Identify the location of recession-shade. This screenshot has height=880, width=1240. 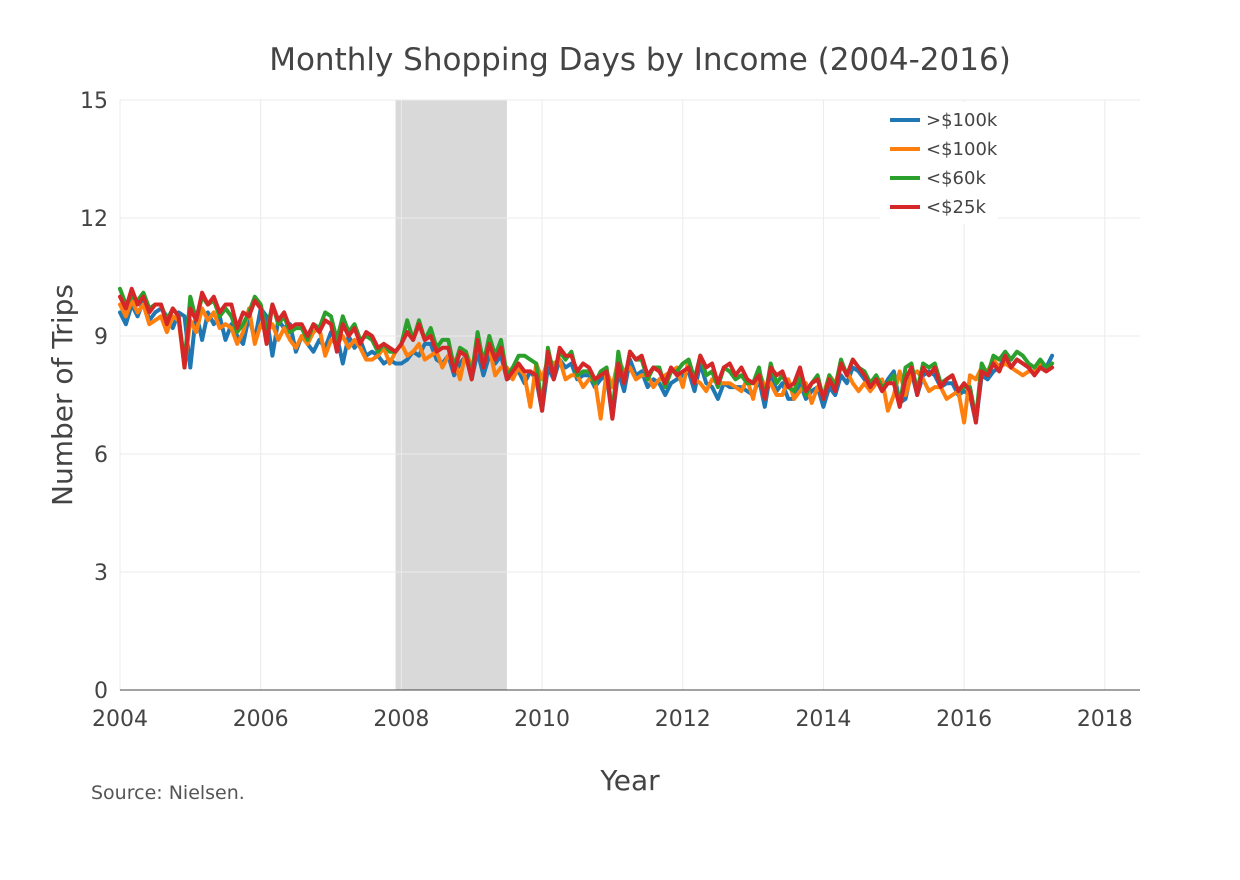
(451, 395).